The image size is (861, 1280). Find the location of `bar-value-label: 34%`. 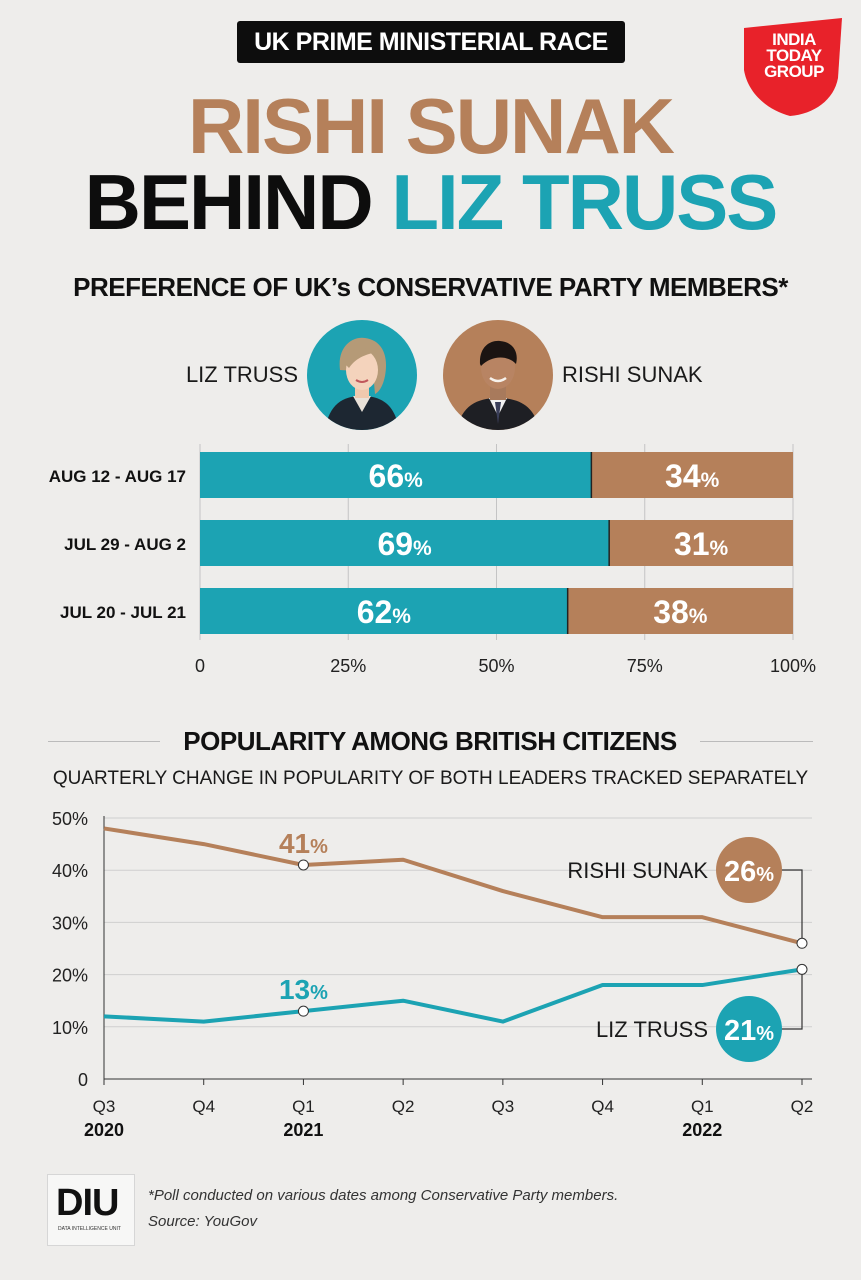

bar-value-label: 34% is located at coordinates (692, 476).